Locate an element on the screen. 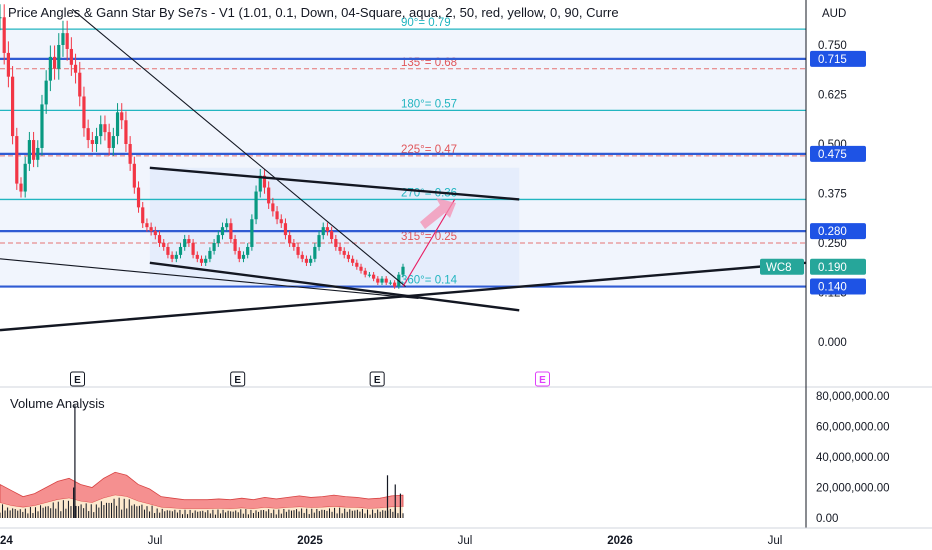 The width and height of the screenshot is (932, 550). price-axis-tick: 0.000 is located at coordinates (832, 343).